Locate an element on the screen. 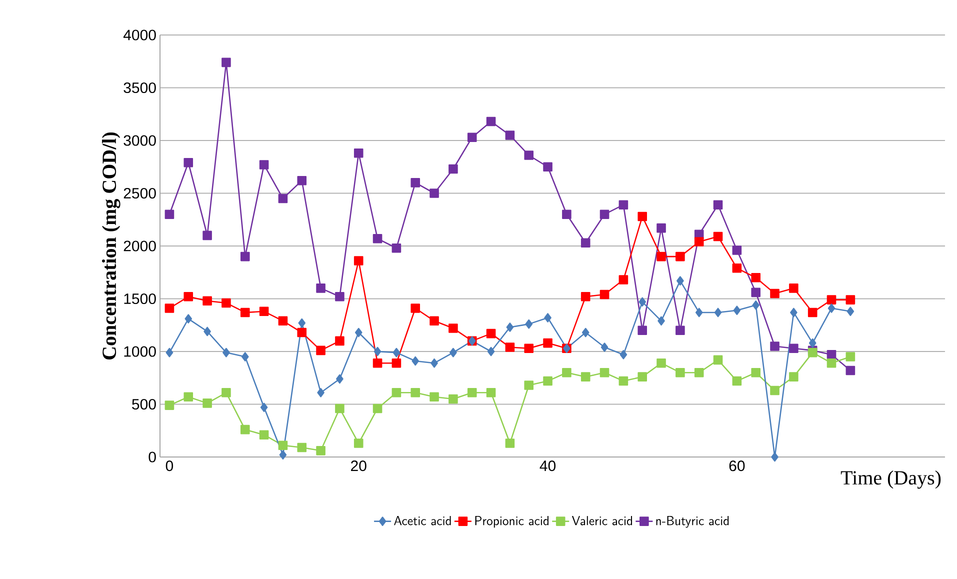  x-tick-label: 0 is located at coordinates (170, 466).